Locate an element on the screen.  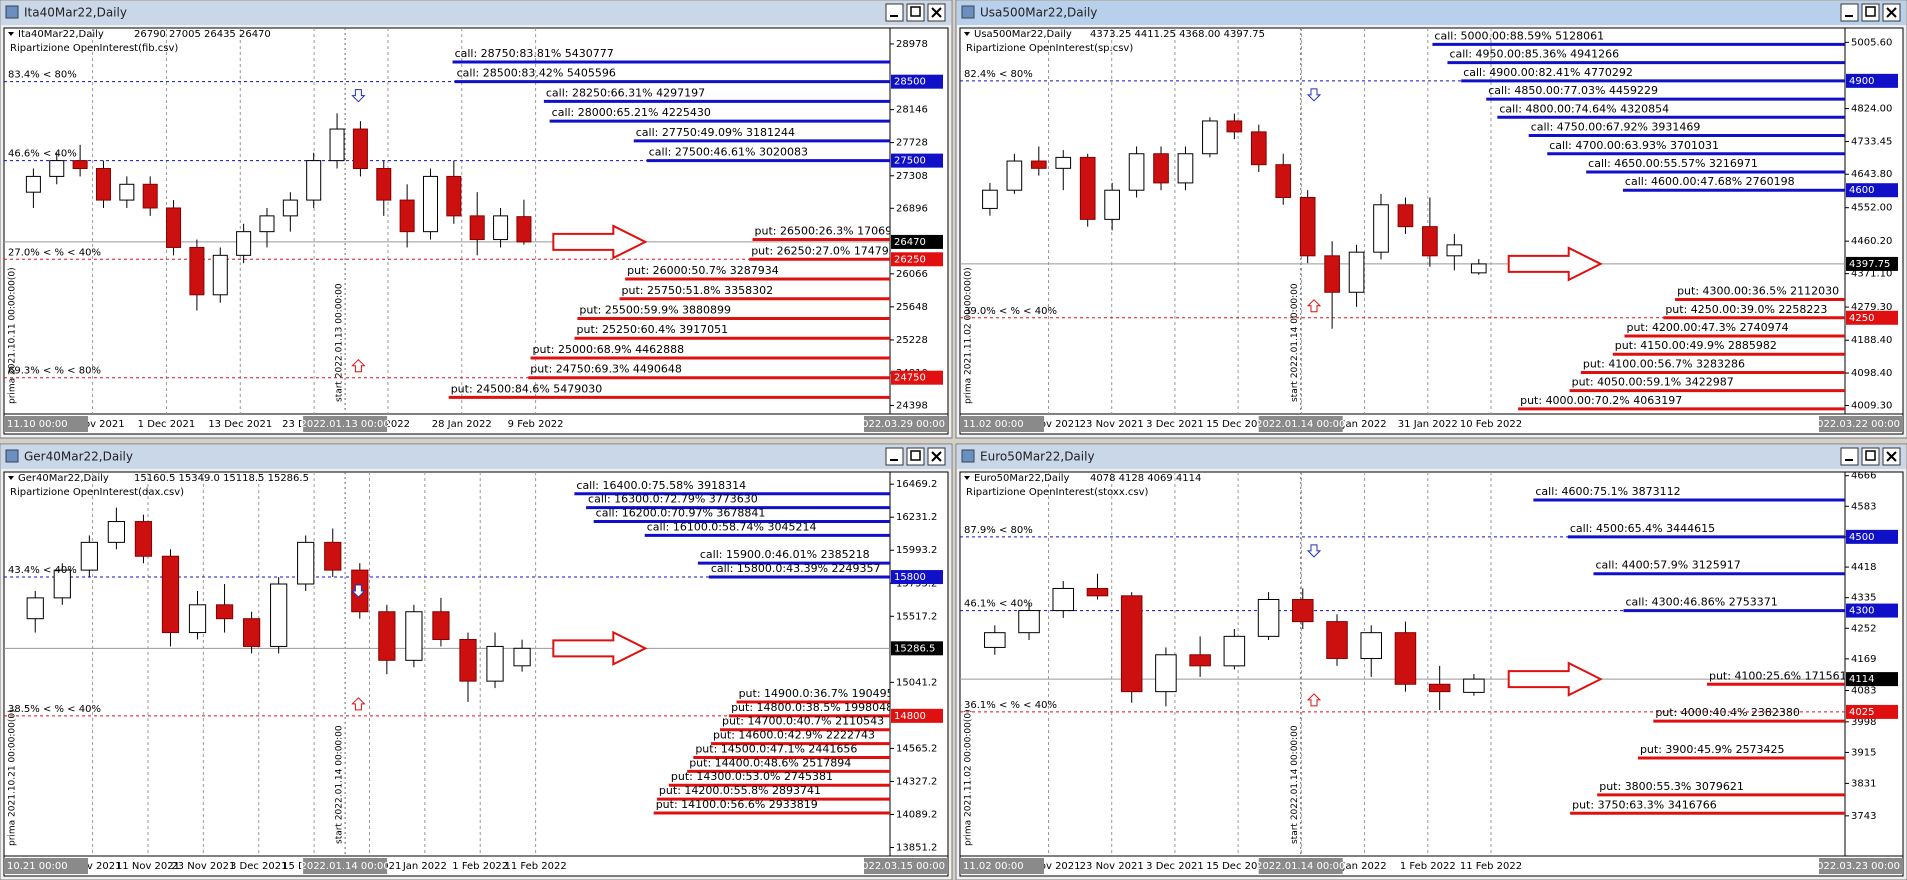
zone-label: 46.1% < 40% is located at coordinates (998, 604).